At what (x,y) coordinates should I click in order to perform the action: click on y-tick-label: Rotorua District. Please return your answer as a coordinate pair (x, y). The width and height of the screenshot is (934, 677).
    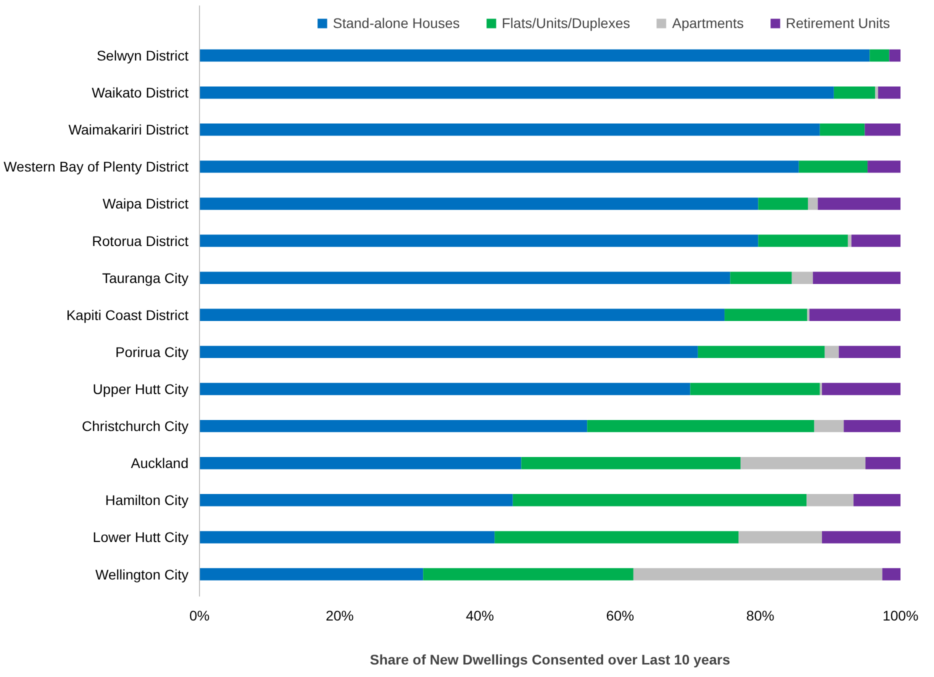
    Looking at the image, I should click on (140, 240).